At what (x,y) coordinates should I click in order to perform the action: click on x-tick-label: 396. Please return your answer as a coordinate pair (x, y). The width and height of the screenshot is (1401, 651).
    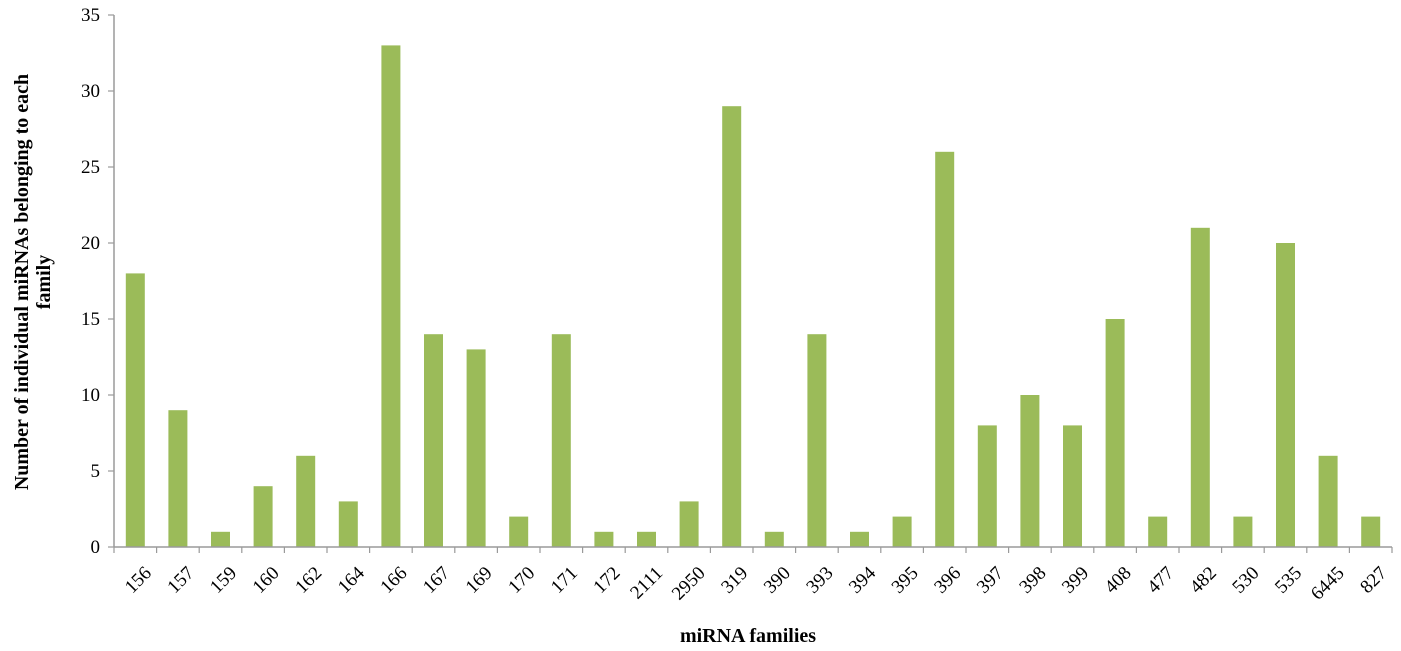
    Looking at the image, I should click on (947, 580).